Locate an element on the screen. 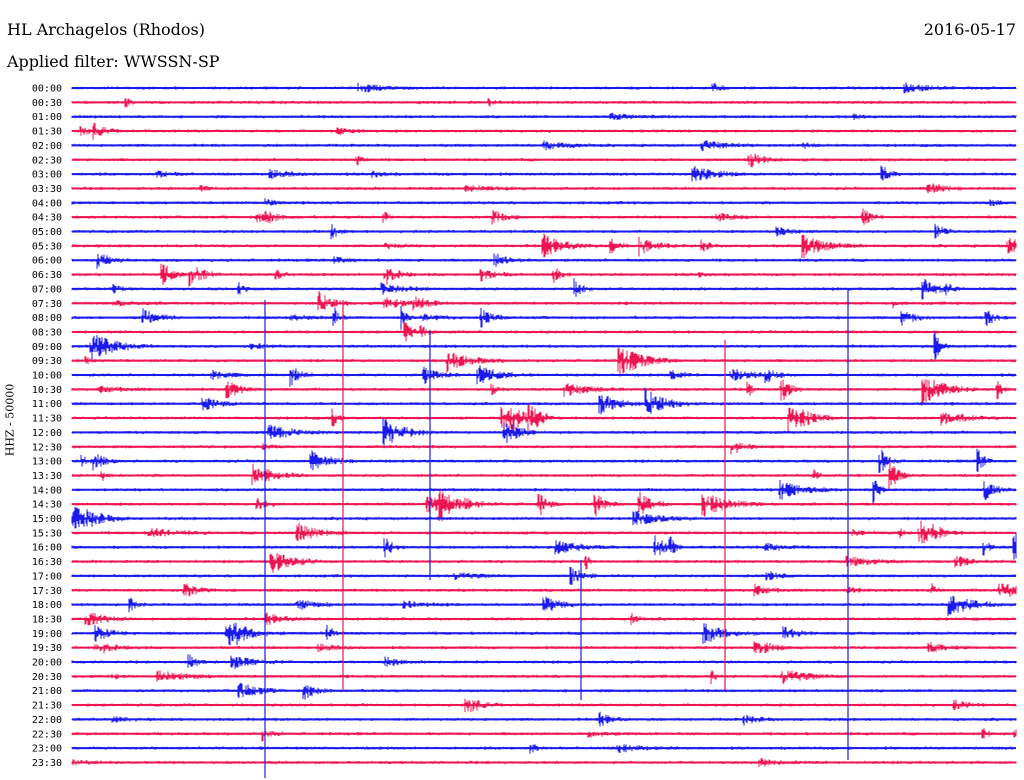 The height and width of the screenshot is (780, 1024). row-time-label: 07:30 is located at coordinates (47, 304).